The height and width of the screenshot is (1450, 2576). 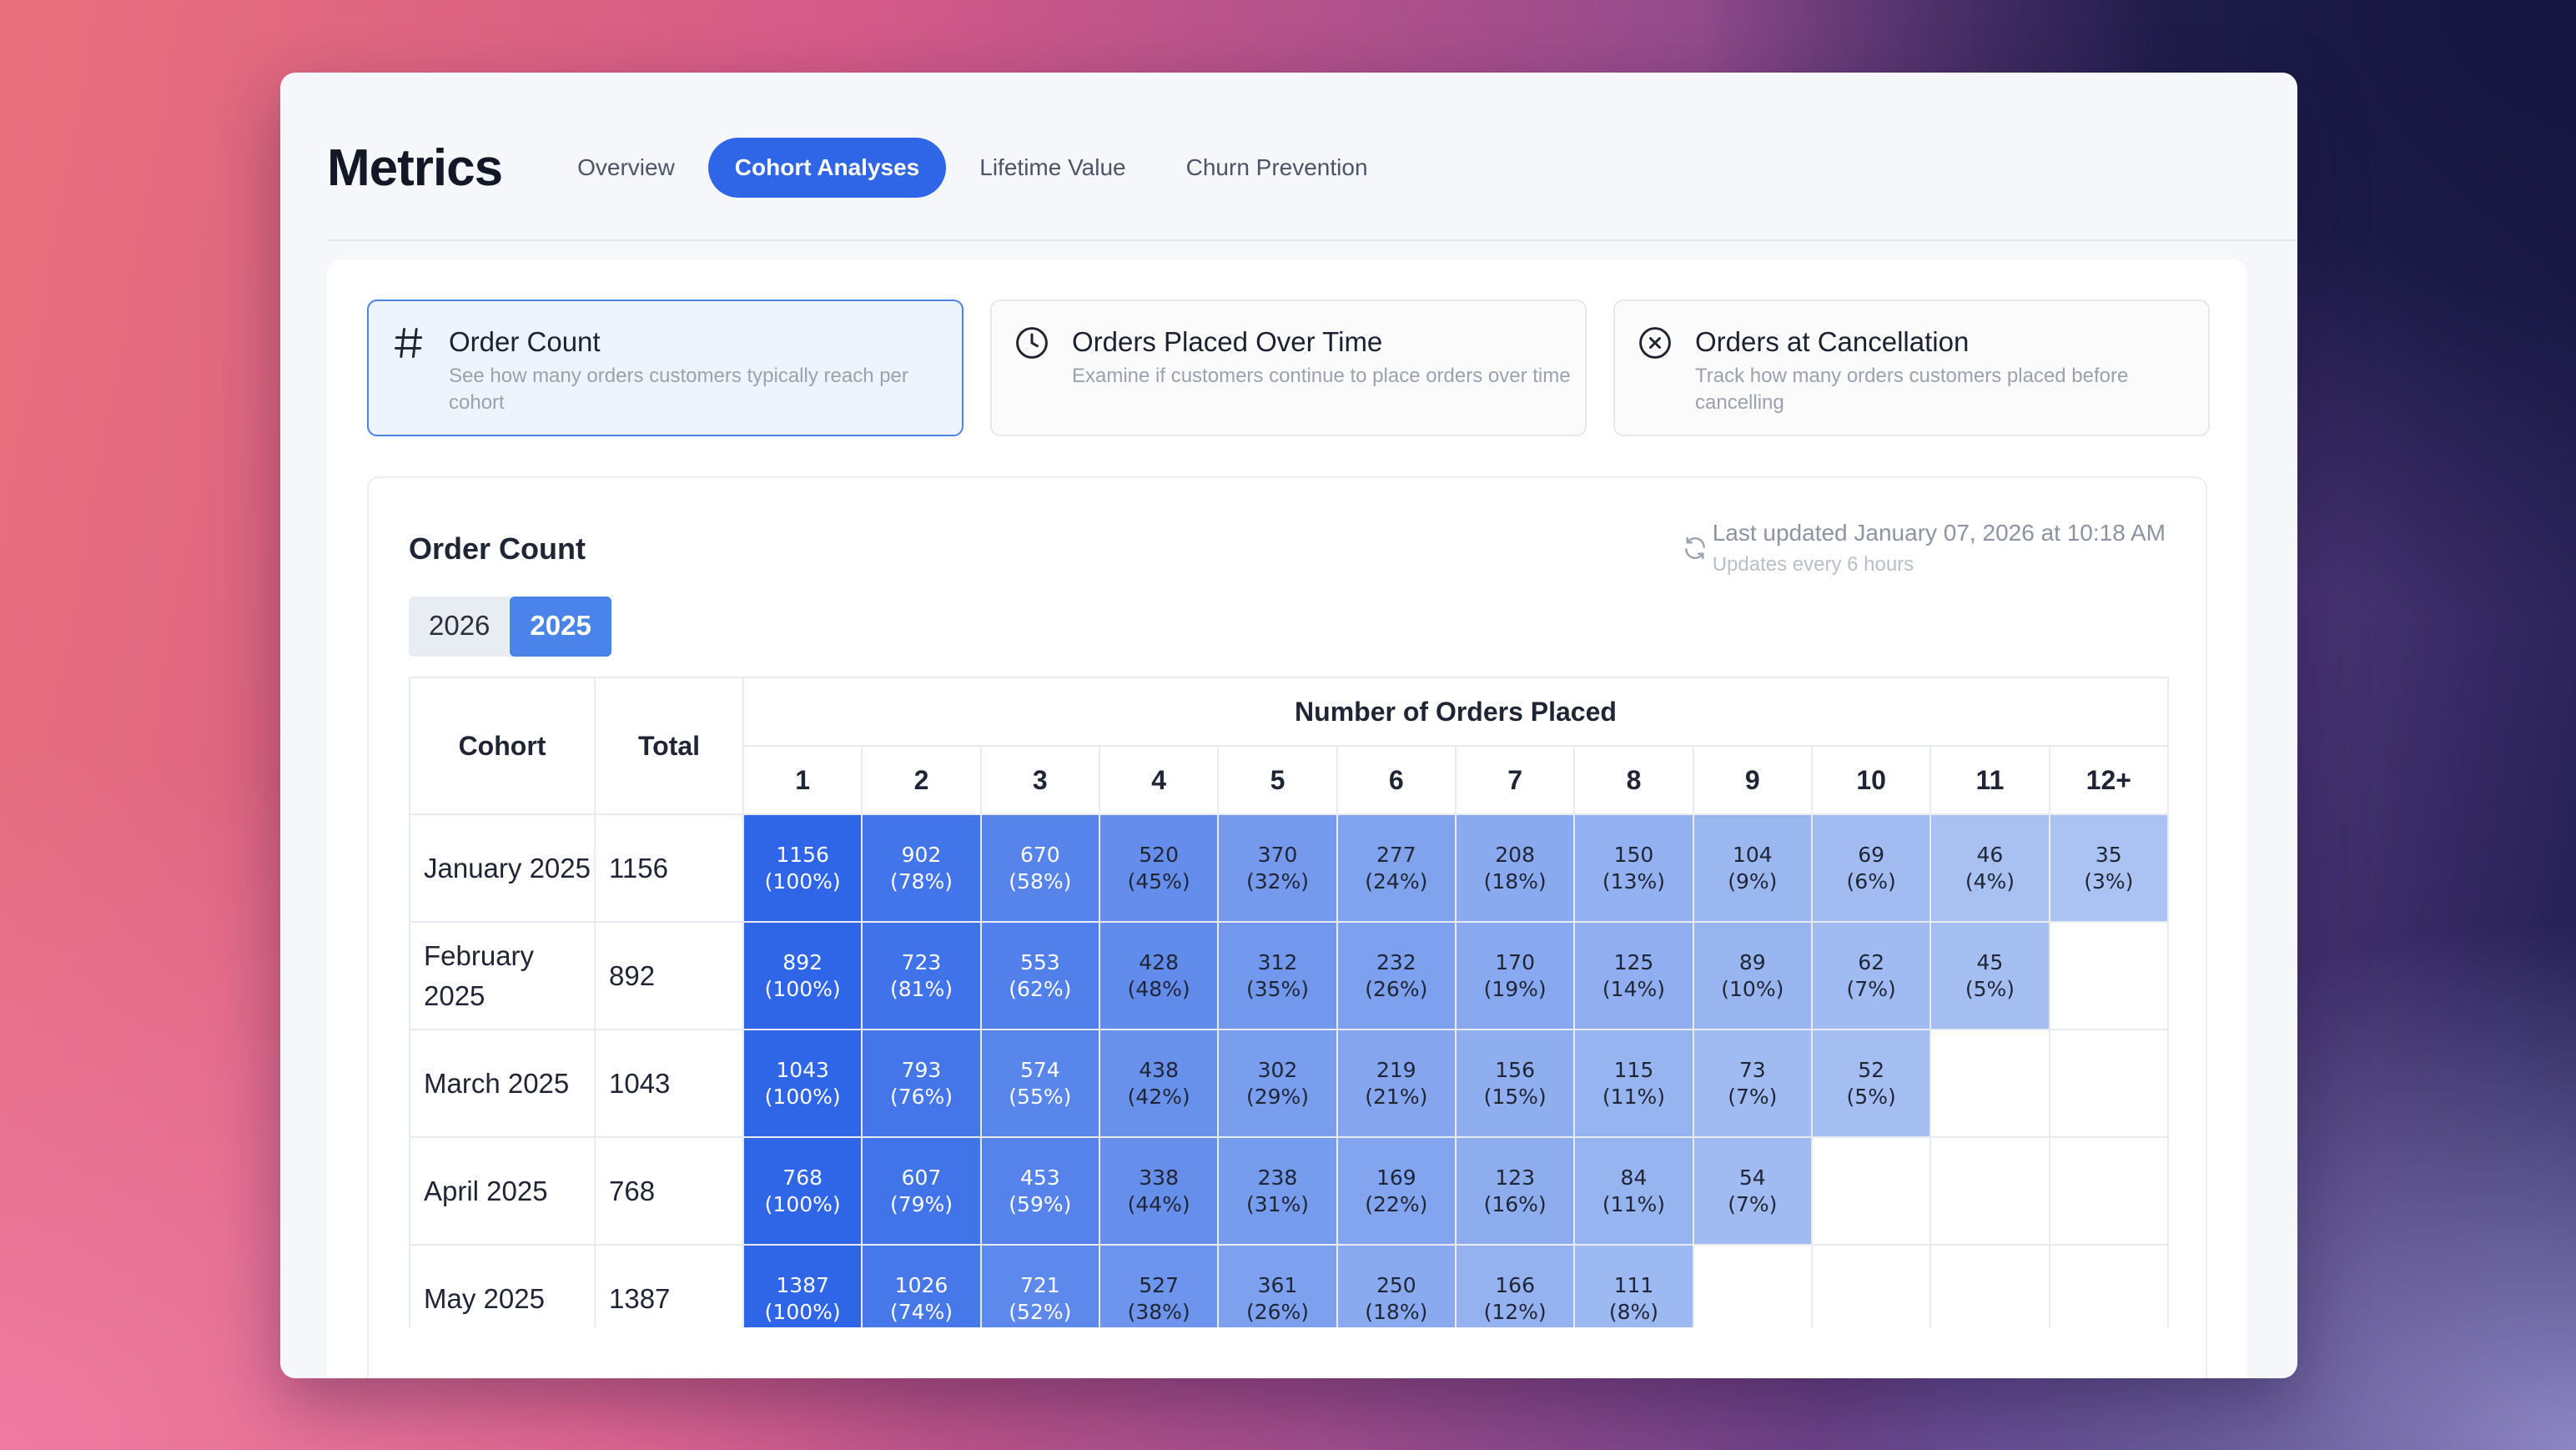 What do you see at coordinates (1158, 881) in the screenshot?
I see `cell-percent: (45%)` at bounding box center [1158, 881].